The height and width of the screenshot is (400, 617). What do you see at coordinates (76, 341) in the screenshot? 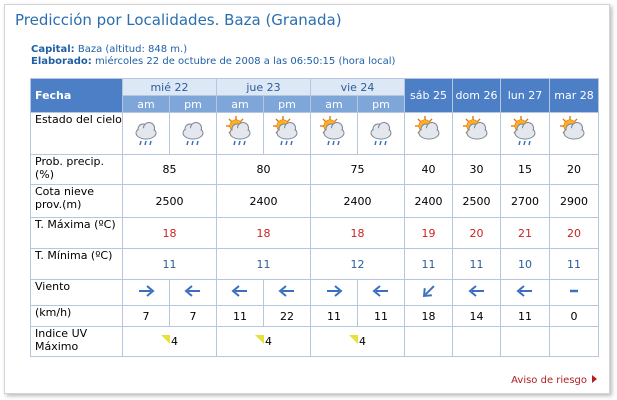
I see `row-label: Indice UV Máximo` at bounding box center [76, 341].